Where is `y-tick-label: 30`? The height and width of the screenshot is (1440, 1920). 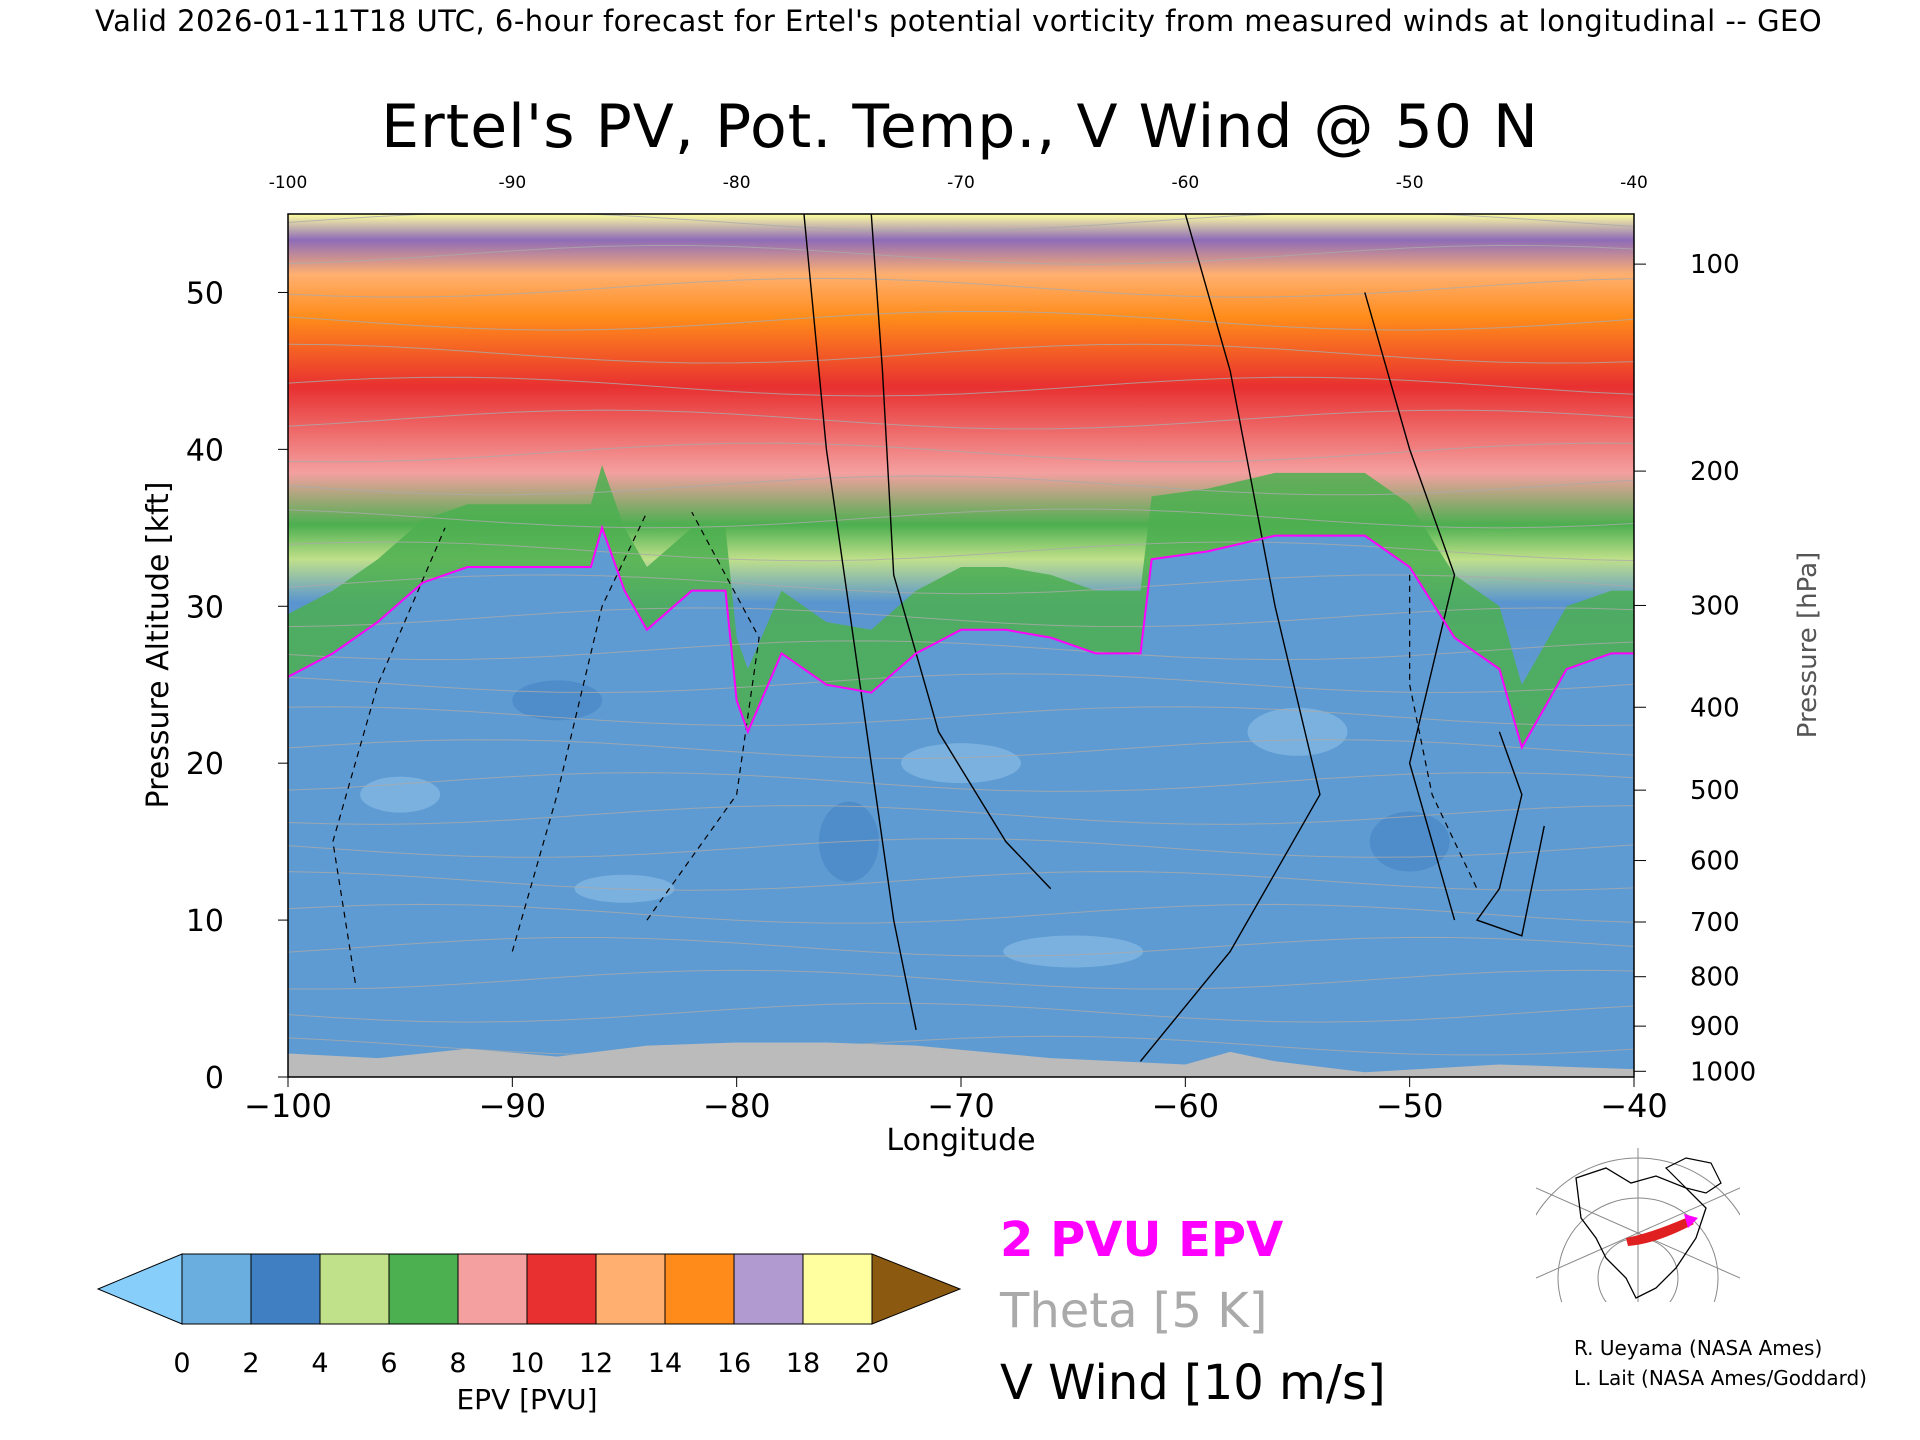
y-tick-label: 30 is located at coordinates (205, 607).